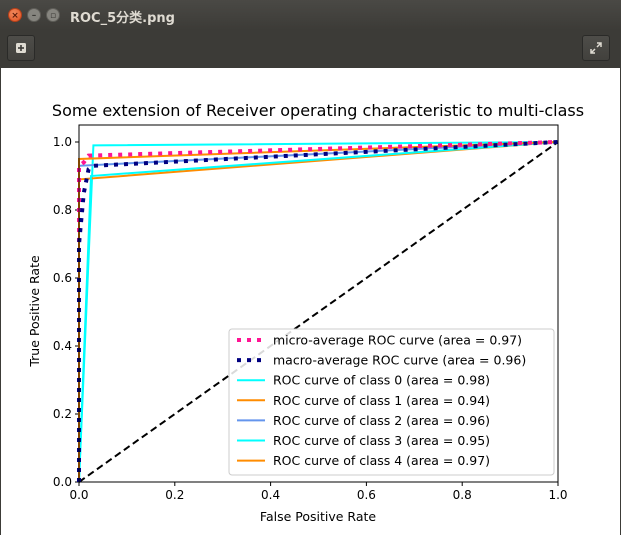 The width and height of the screenshot is (621, 535). Describe the element at coordinates (557, 495) in the screenshot. I see `x-tick-label: 1.0` at that location.